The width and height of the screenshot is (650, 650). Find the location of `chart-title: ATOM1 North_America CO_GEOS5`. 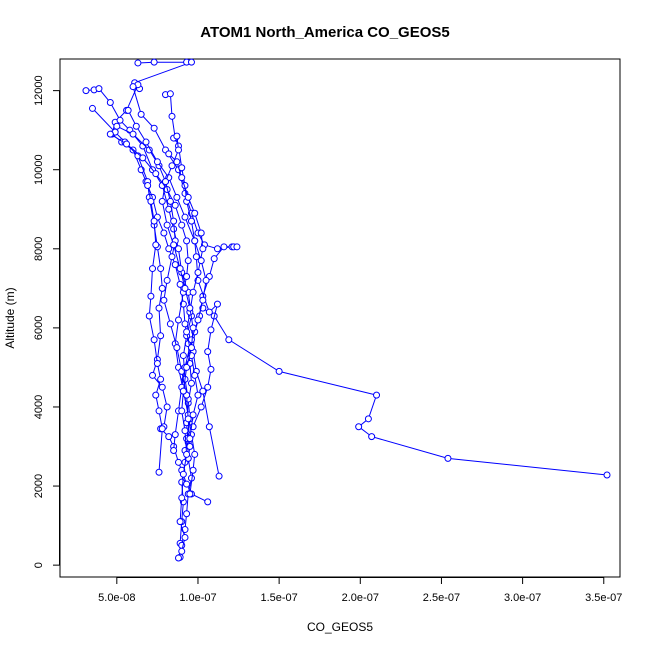

chart-title: ATOM1 North_America CO_GEOS5 is located at coordinates (325, 32).